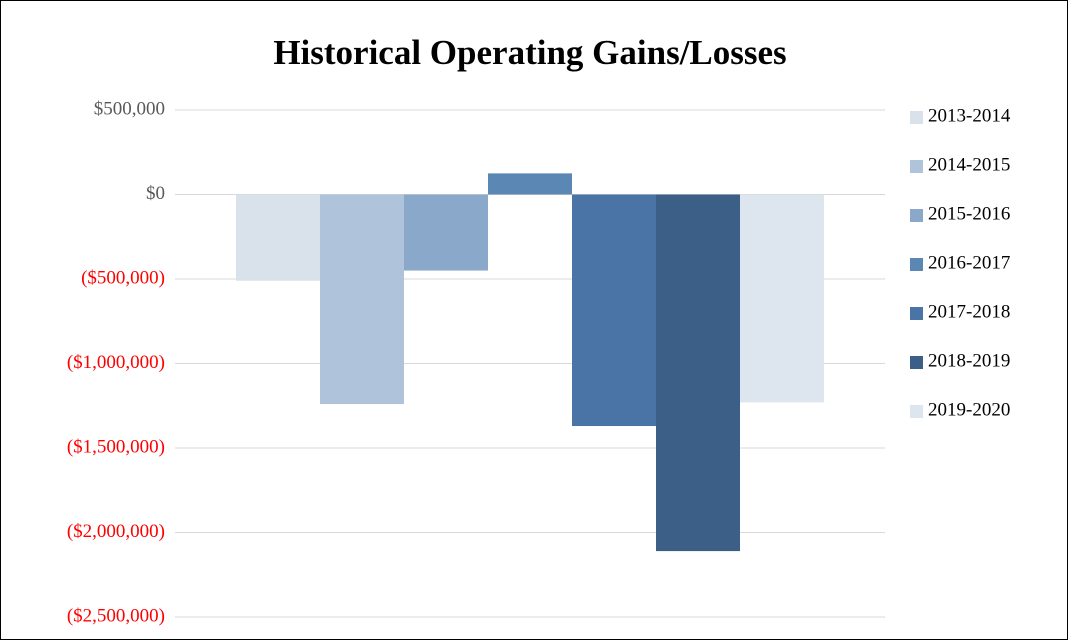  Describe the element at coordinates (969, 360) in the screenshot. I see `legend-label: 2018-2019` at that location.